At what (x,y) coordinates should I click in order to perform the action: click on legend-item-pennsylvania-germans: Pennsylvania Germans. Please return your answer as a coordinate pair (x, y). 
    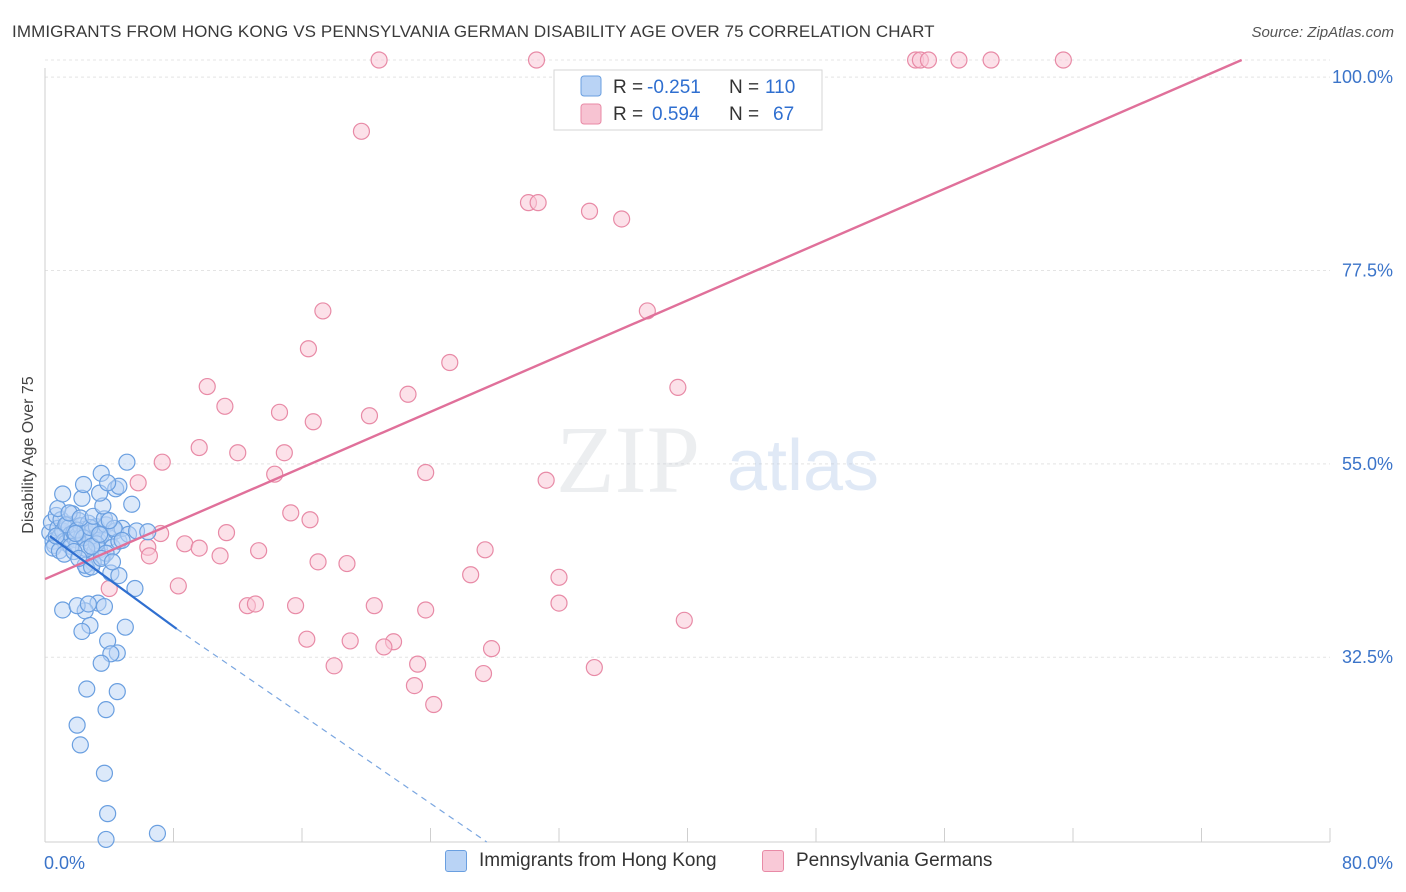
    Looking at the image, I should click on (877, 861).